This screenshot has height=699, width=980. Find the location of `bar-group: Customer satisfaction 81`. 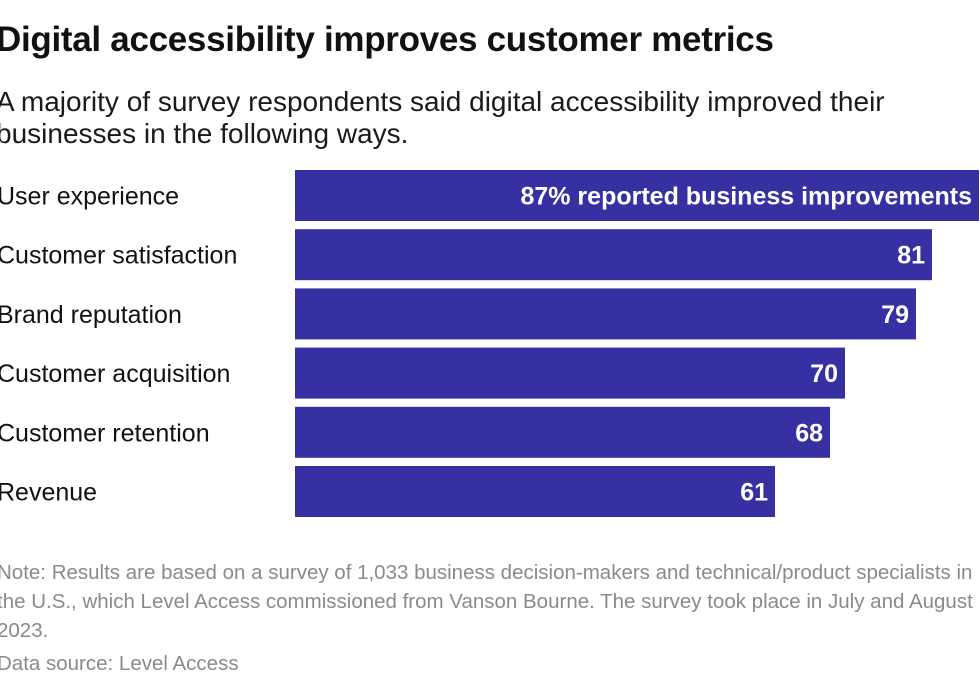

bar-group: Customer satisfaction 81 is located at coordinates (466, 255).